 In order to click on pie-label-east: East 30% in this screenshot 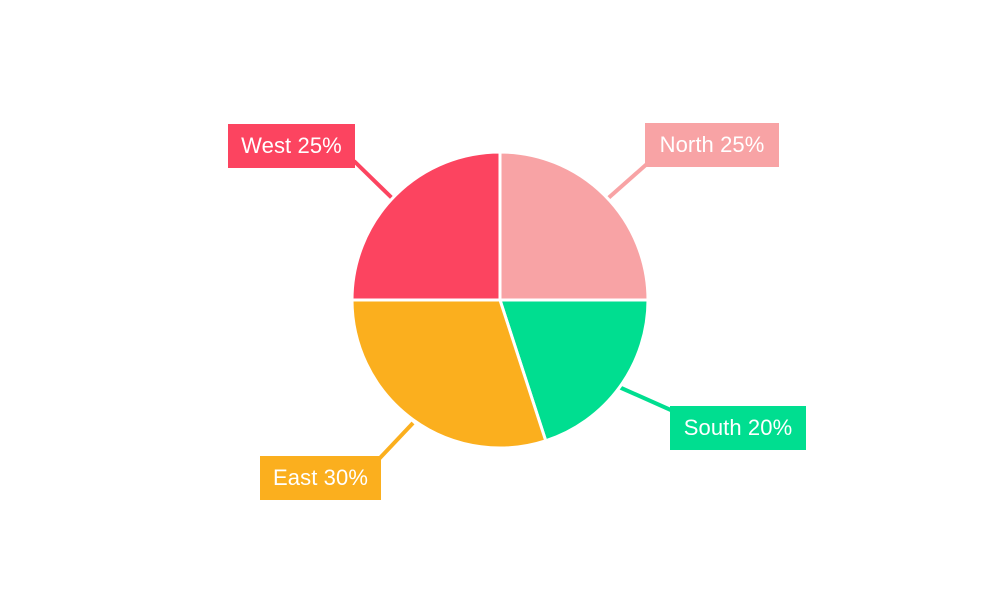, I will do `click(320, 478)`.